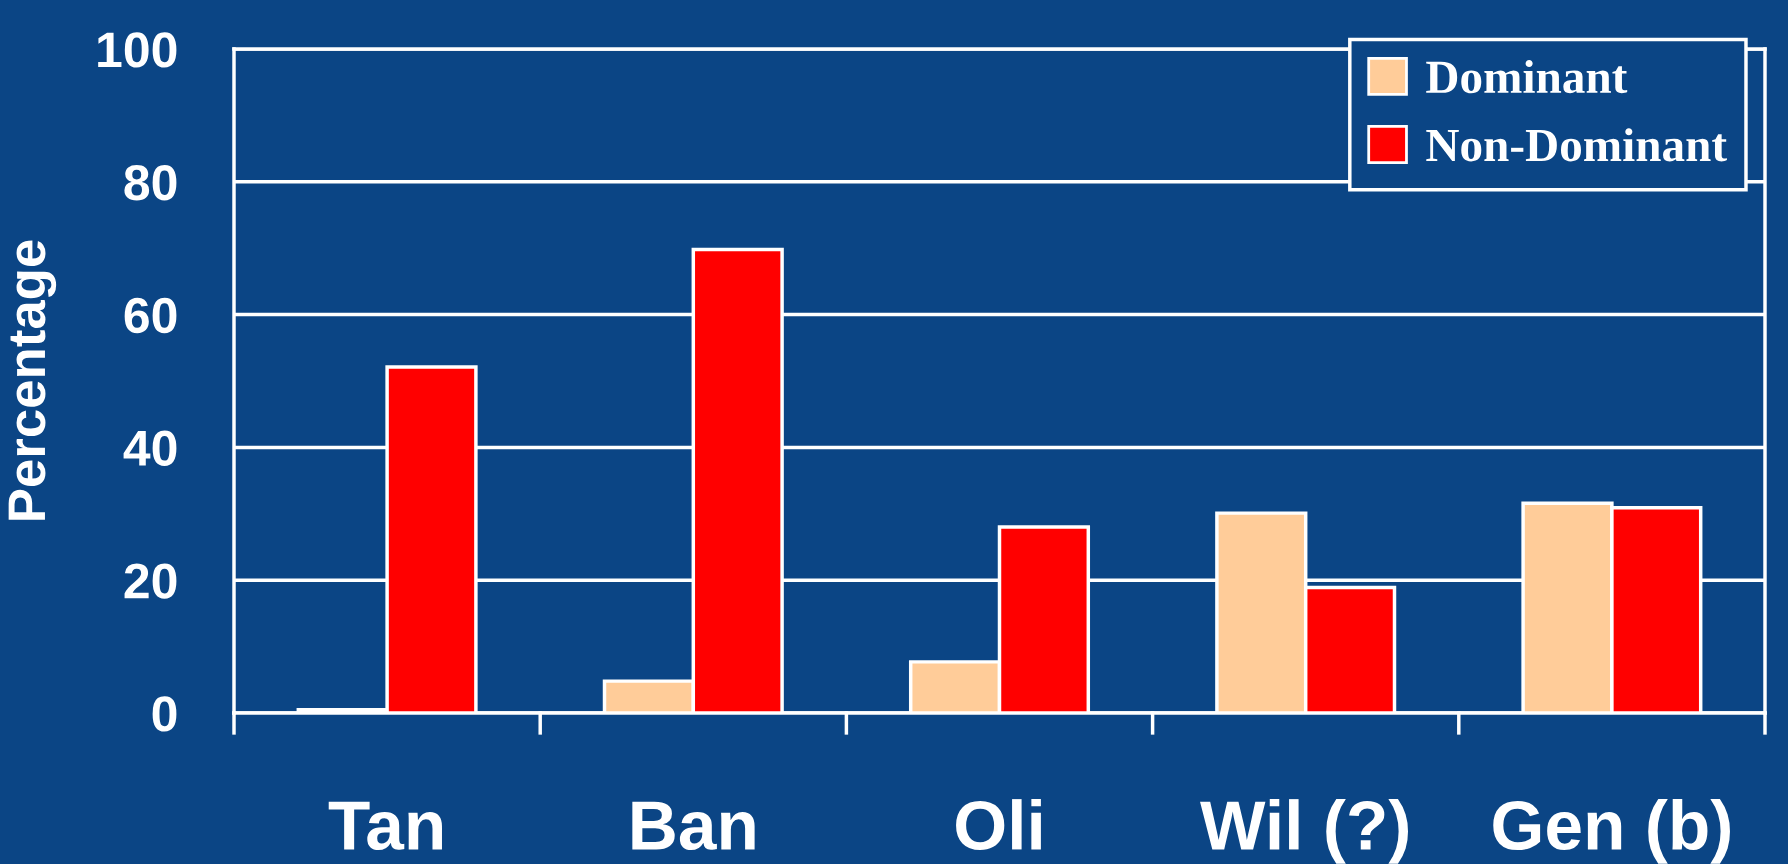  Describe the element at coordinates (1527, 77) in the screenshot. I see `legend-label: Dominant` at that location.